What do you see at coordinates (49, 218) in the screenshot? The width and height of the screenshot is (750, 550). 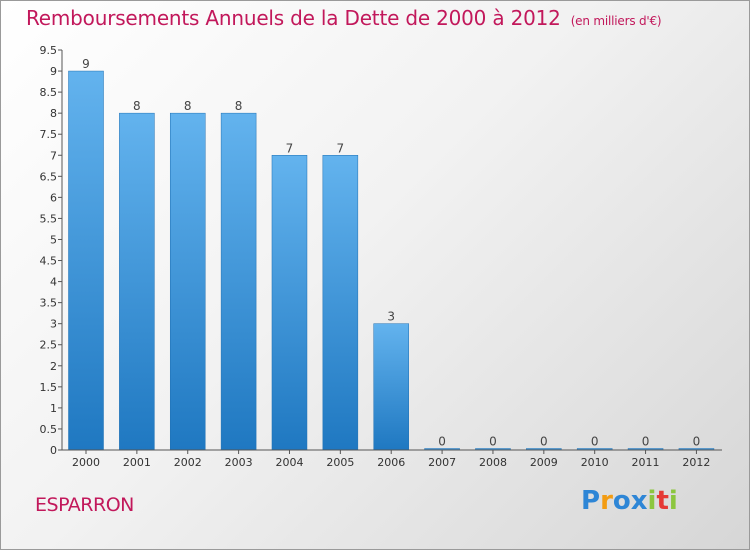 I see `y-tick-label: 5.5` at bounding box center [49, 218].